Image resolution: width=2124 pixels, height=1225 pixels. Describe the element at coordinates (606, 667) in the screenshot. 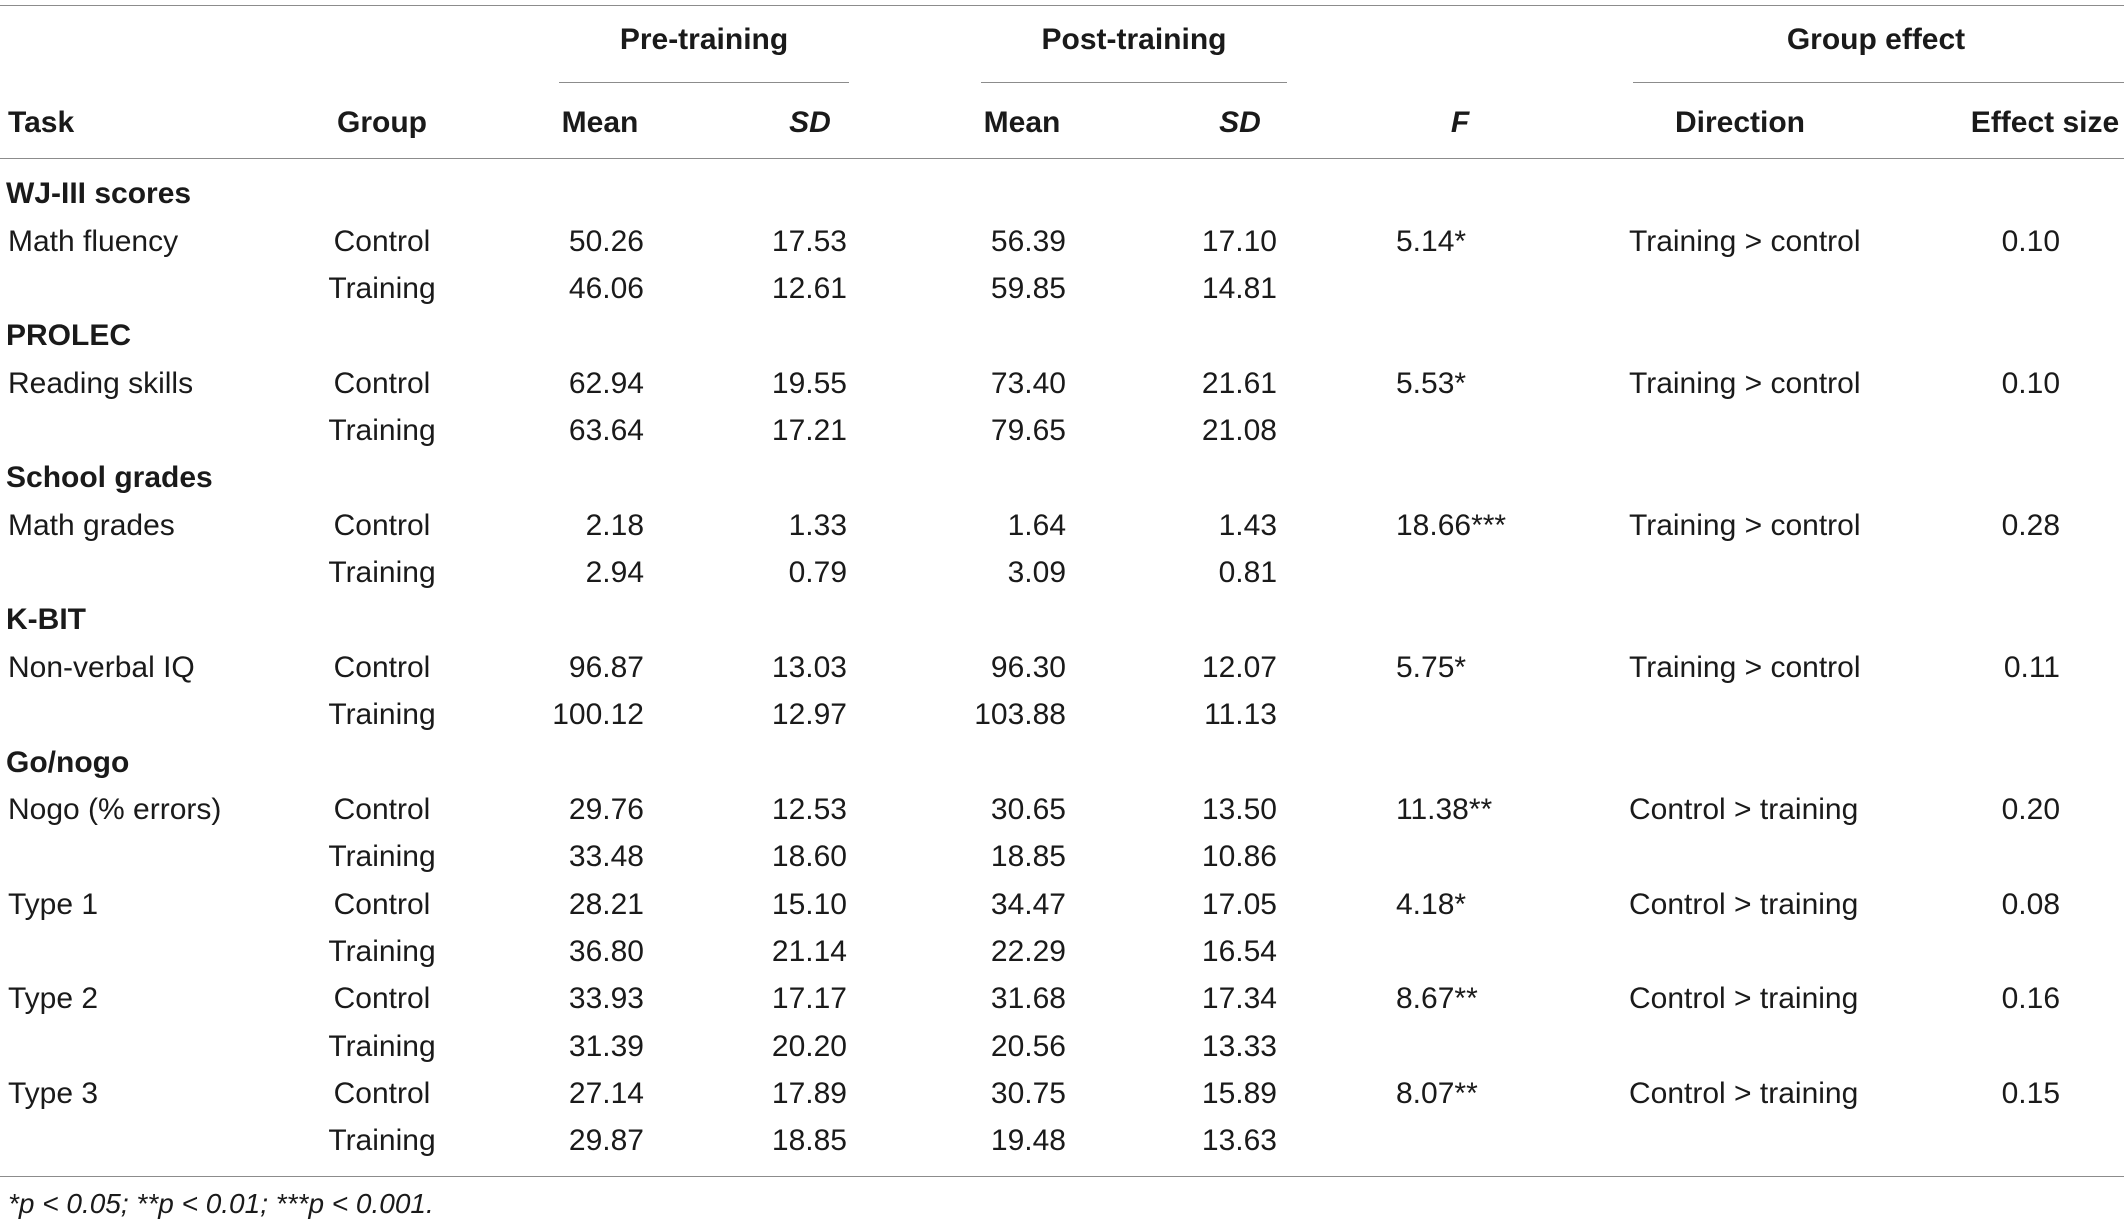

I see `cell-pre-mean: 96.87` at that location.